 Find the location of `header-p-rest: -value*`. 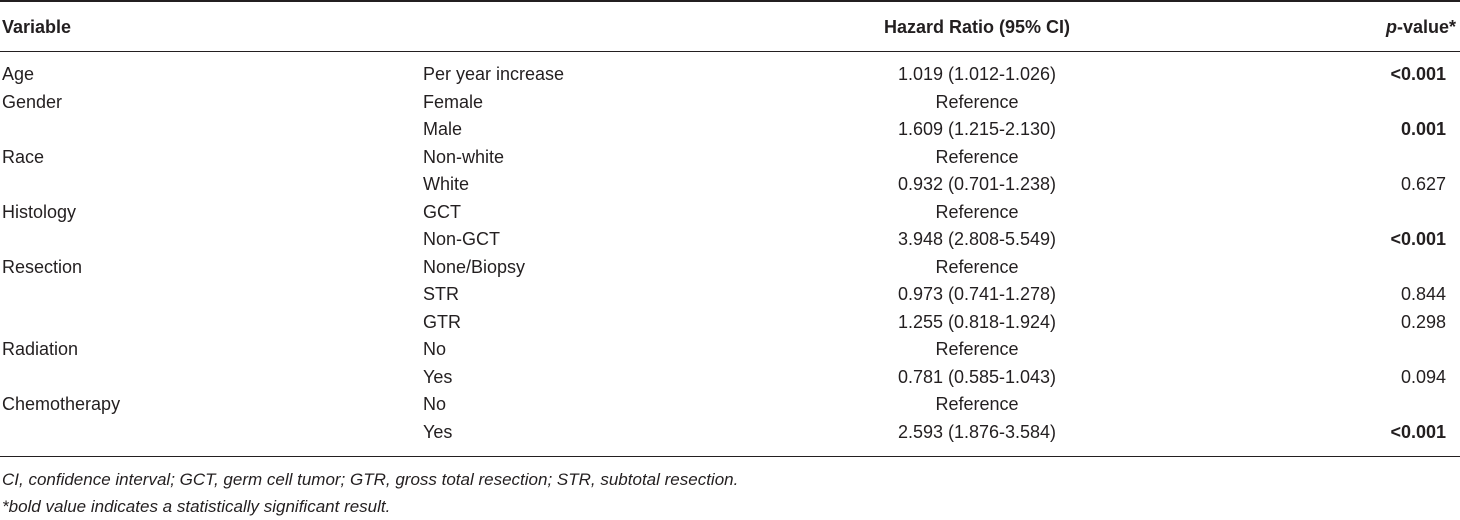

header-p-rest: -value* is located at coordinates (1426, 27).